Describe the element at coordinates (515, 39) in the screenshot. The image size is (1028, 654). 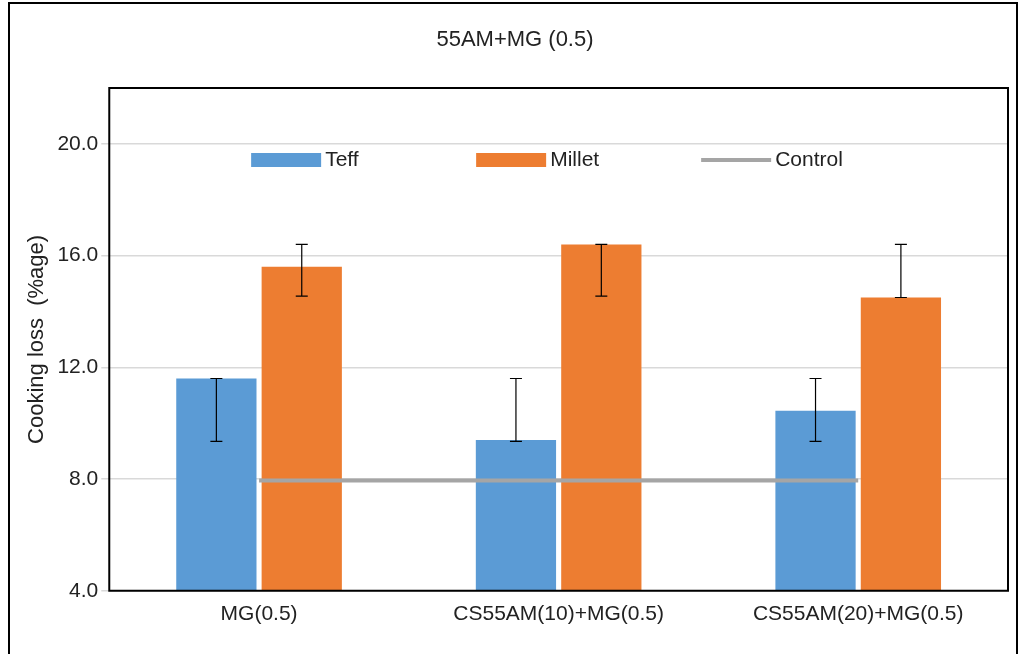
I see `chart-title: 55AM+MG (0.5)` at that location.